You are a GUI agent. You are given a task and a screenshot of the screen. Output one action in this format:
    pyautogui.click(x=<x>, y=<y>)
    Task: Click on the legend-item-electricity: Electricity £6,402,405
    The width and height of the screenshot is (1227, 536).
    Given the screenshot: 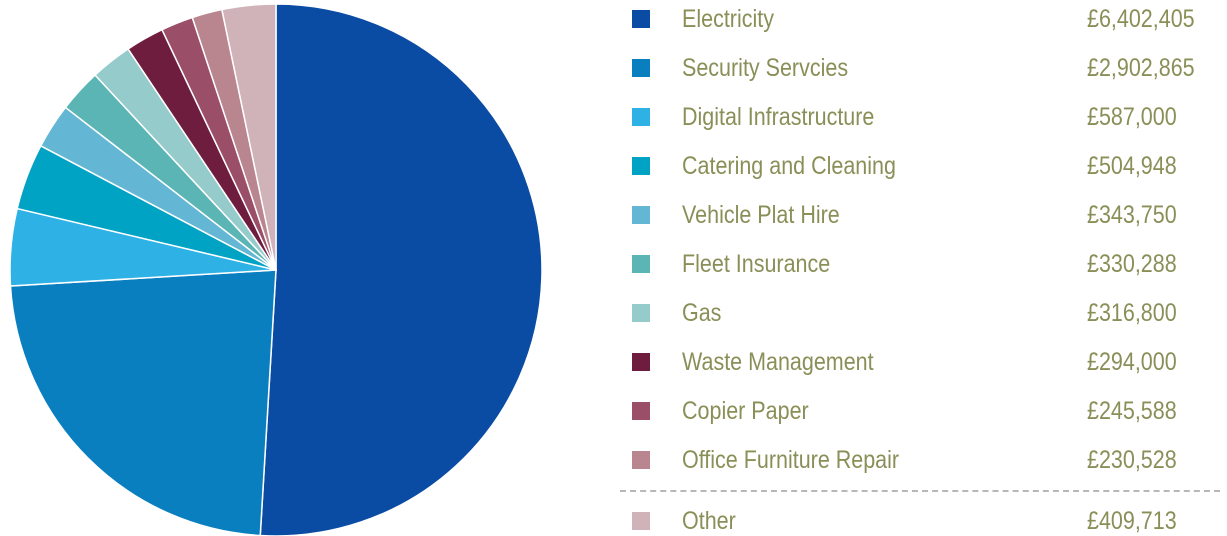 What is the action you would take?
    pyautogui.click(x=920, y=19)
    